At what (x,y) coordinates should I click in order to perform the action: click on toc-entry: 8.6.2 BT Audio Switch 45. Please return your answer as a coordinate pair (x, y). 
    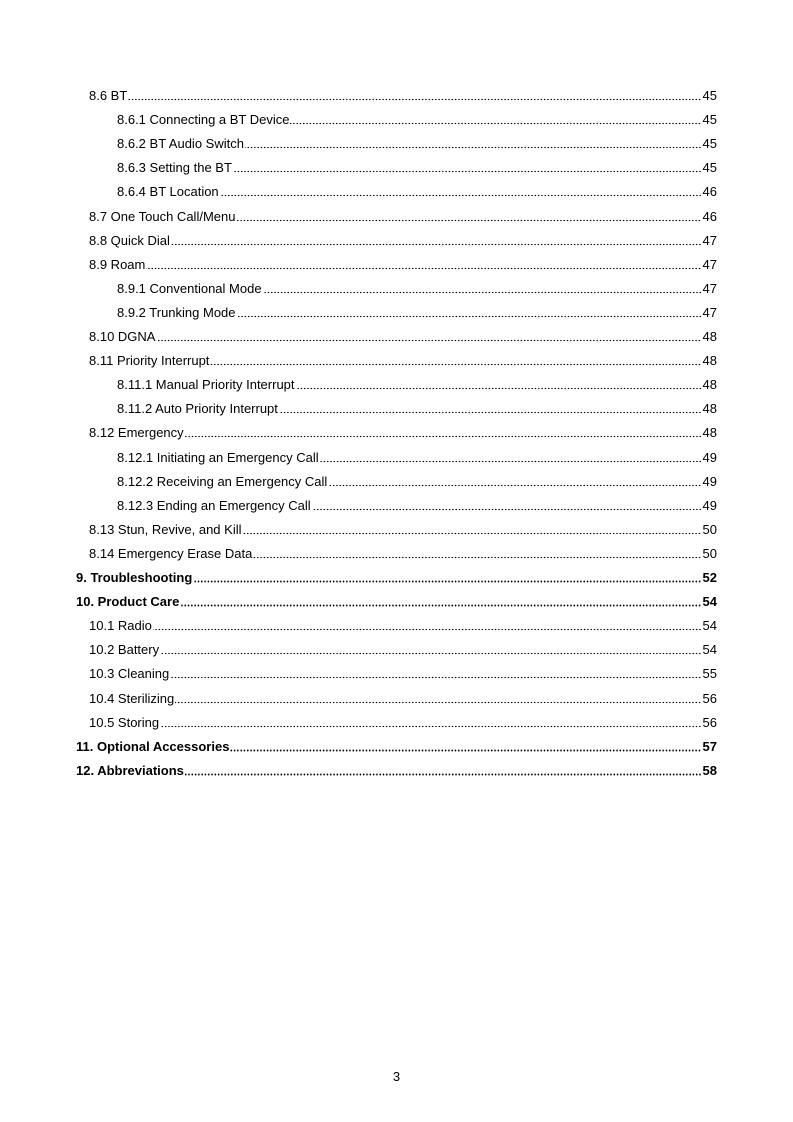
    Looking at the image, I should click on (417, 143).